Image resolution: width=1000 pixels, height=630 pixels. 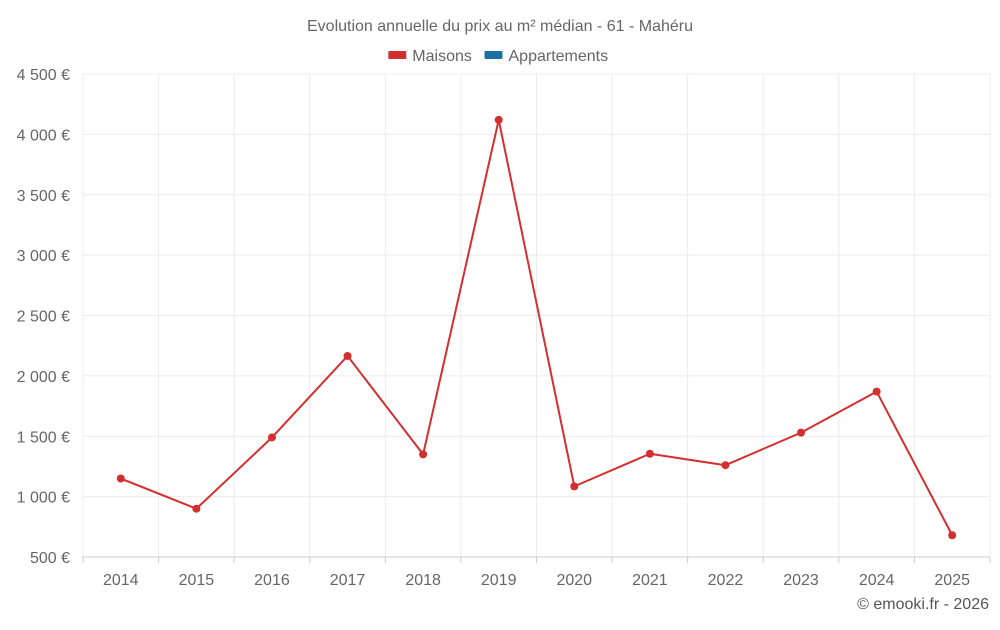 I want to click on data-point-maisons-2024, so click(x=876, y=391).